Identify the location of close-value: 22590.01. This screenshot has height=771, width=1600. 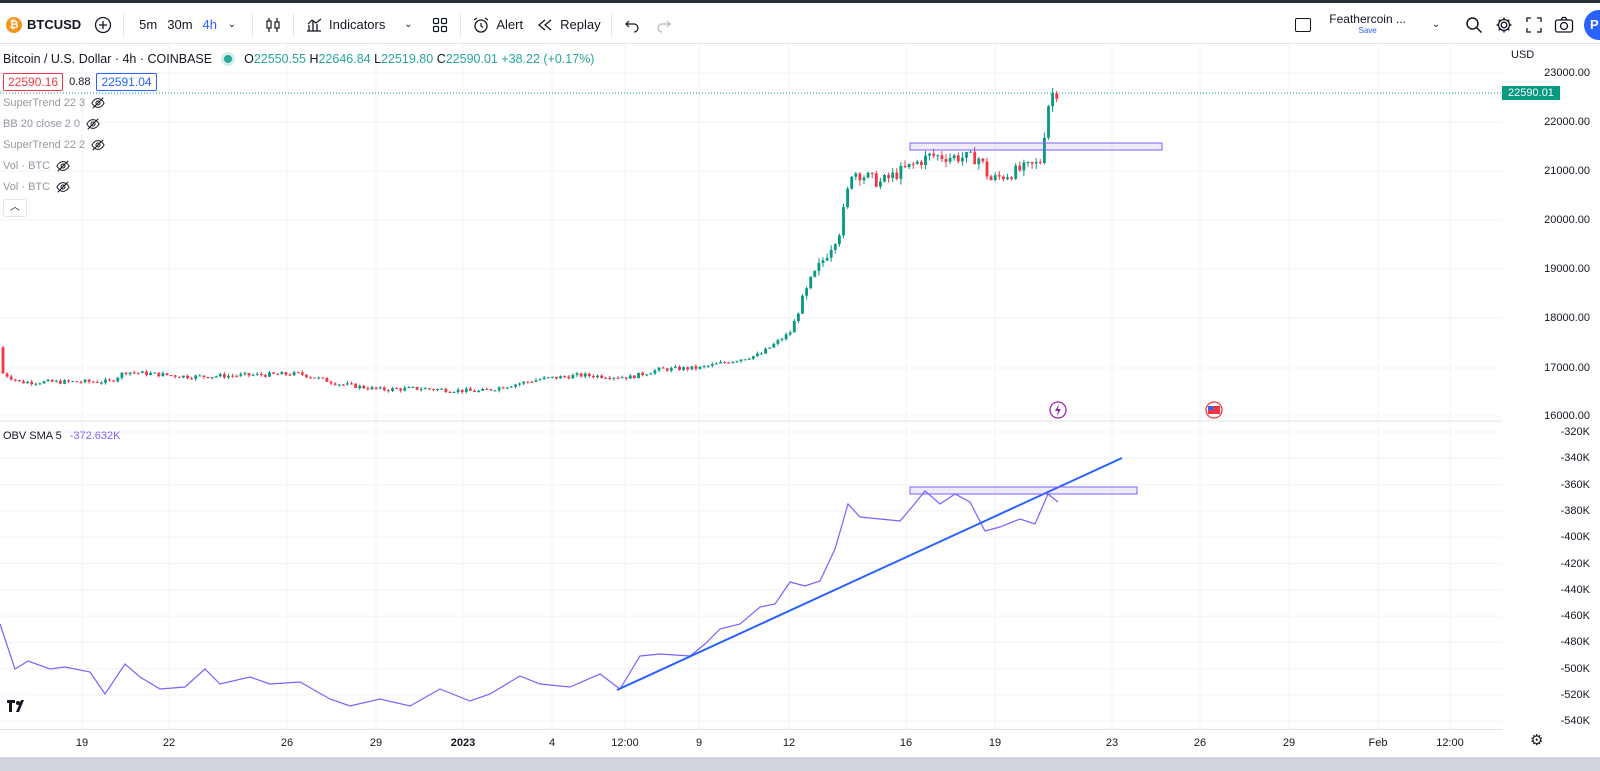
(471, 59).